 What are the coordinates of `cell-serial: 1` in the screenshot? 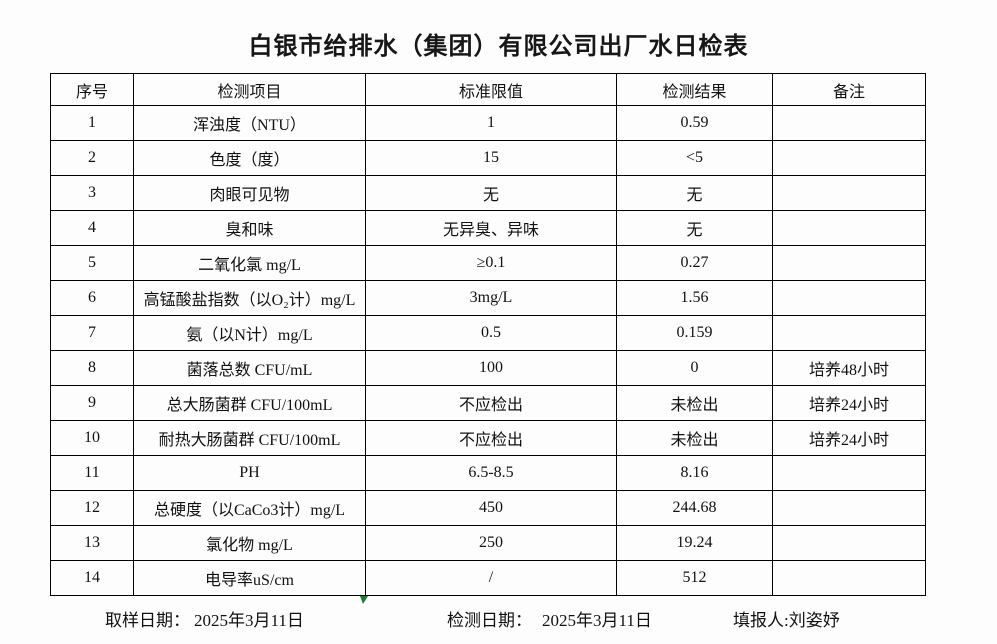 It's located at (92, 123).